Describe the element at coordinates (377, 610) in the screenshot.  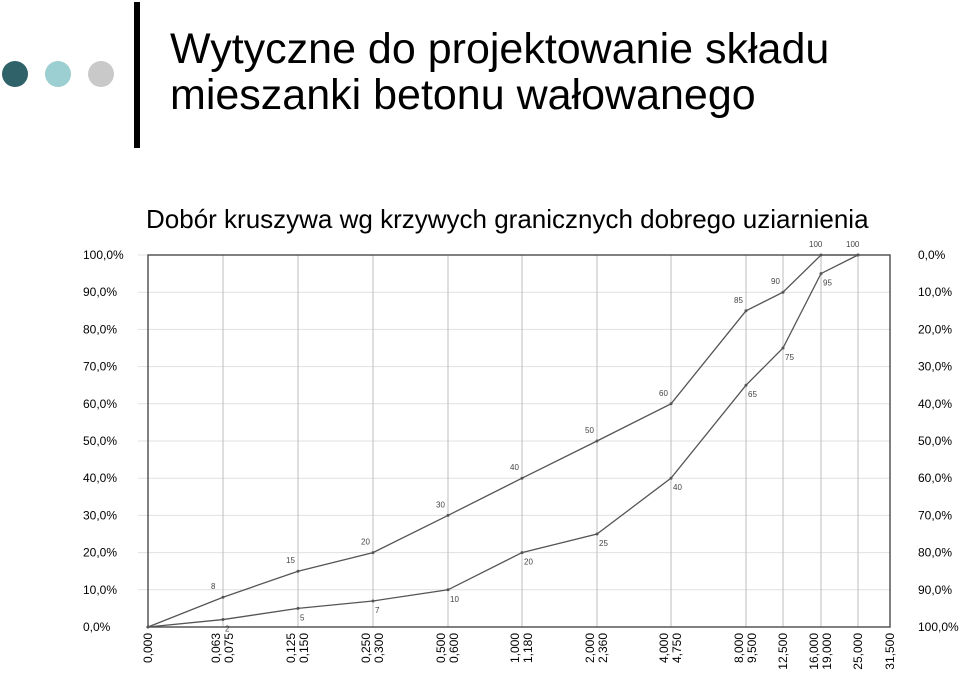
I see `data-label: 7` at that location.